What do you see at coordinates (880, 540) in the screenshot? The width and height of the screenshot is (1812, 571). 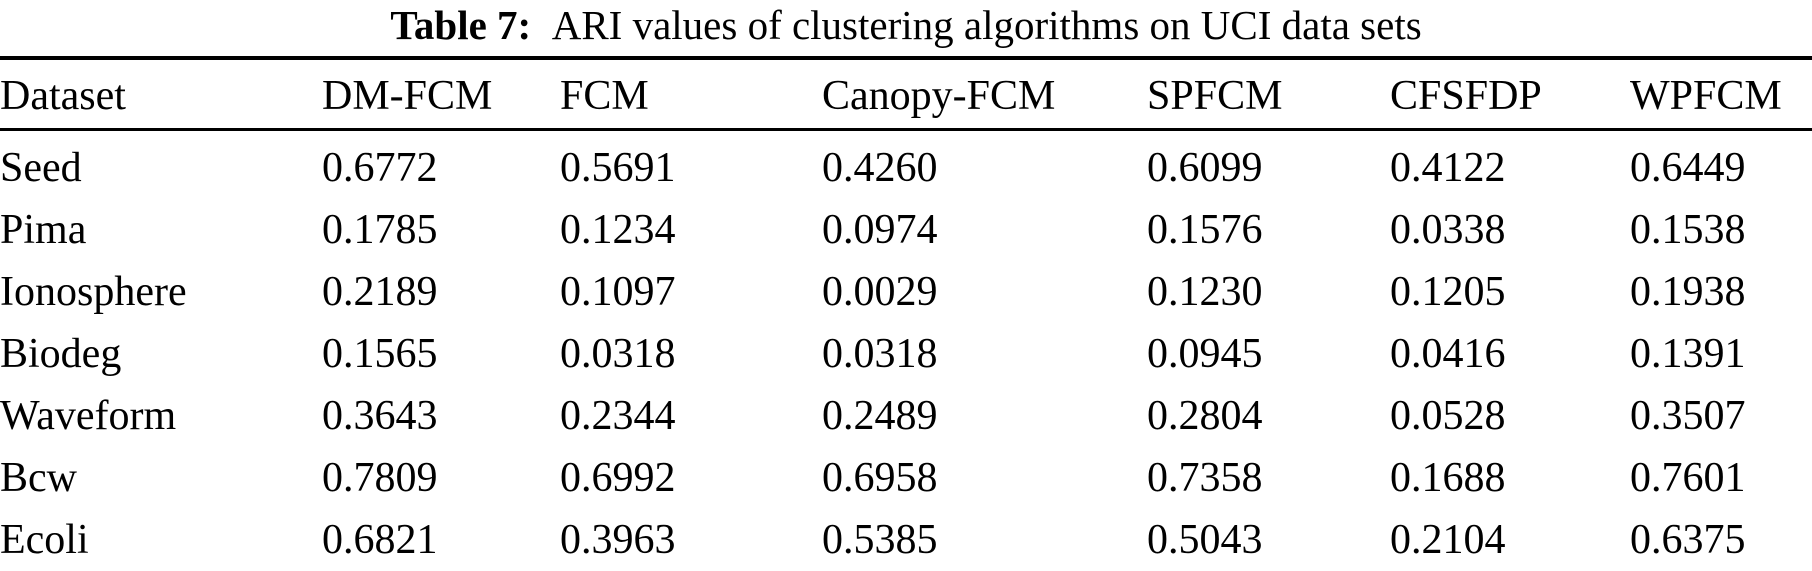 I see `value-canopy-fcm: 0.5385` at bounding box center [880, 540].